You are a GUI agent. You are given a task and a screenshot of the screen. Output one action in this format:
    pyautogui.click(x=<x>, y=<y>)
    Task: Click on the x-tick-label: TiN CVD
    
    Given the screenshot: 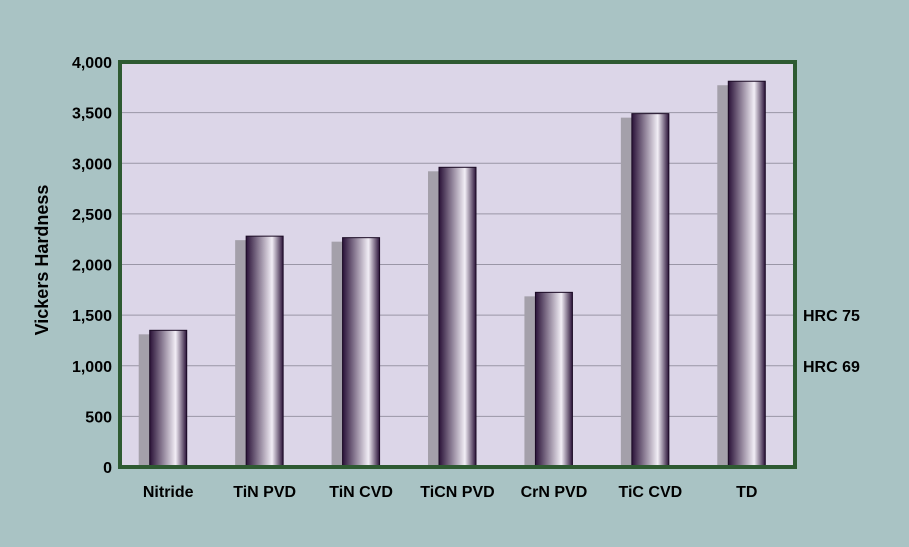 What is the action you would take?
    pyautogui.click(x=361, y=492)
    